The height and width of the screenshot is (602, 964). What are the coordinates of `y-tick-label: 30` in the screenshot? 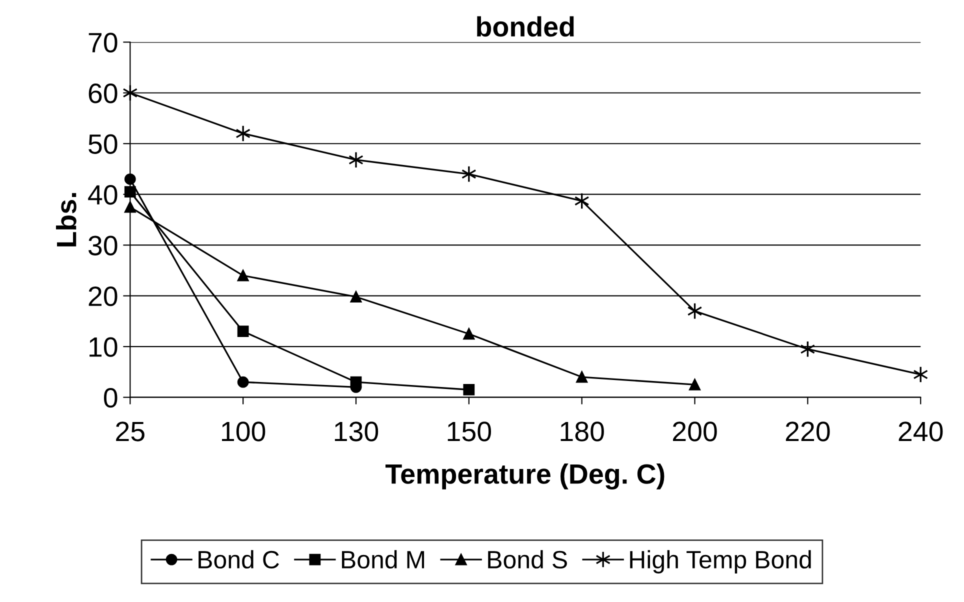 It's located at (103, 246).